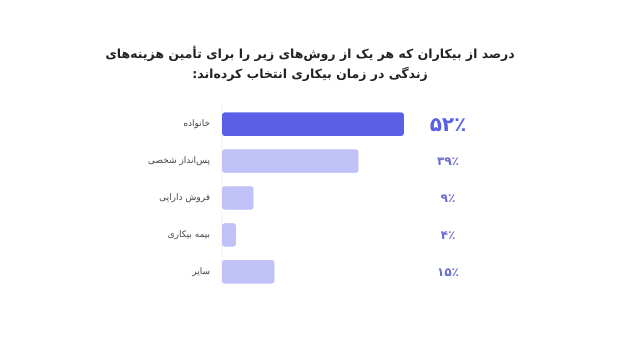  I want to click on data-label: ۱۵٪, so click(448, 271).